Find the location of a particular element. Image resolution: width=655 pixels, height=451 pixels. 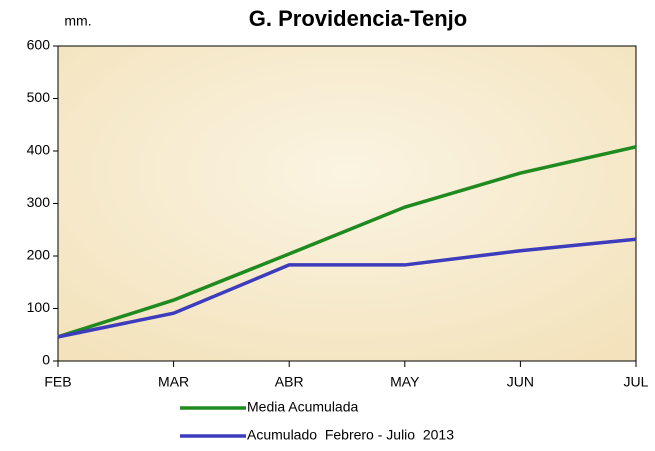

y-tick-label: 0 is located at coordinates (46, 360).